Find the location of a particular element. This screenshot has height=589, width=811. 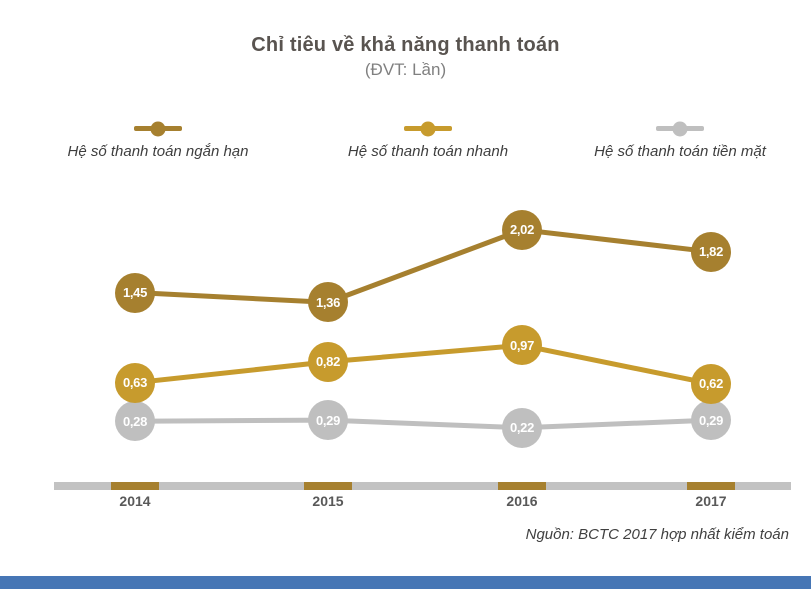

data-point-2014: 1,45 is located at coordinates (135, 292).